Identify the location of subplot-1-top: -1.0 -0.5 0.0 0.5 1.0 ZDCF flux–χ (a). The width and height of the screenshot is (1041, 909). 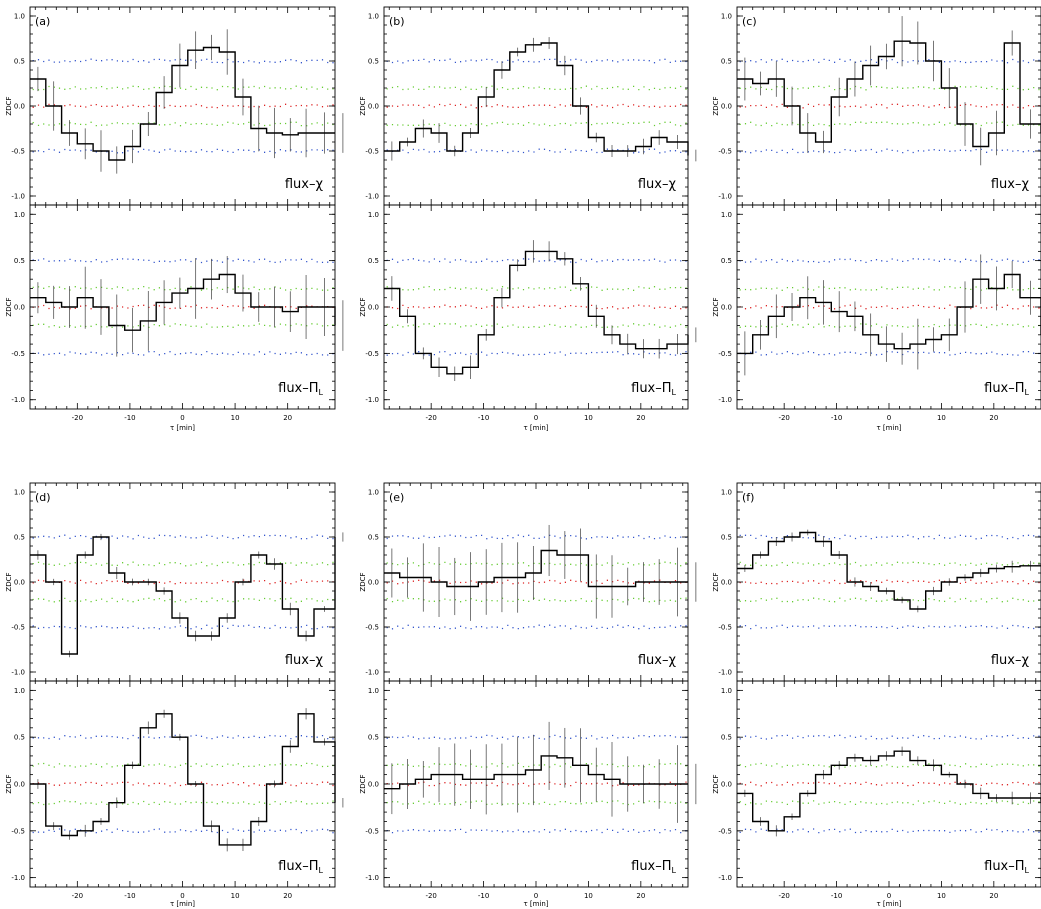
(174, 106).